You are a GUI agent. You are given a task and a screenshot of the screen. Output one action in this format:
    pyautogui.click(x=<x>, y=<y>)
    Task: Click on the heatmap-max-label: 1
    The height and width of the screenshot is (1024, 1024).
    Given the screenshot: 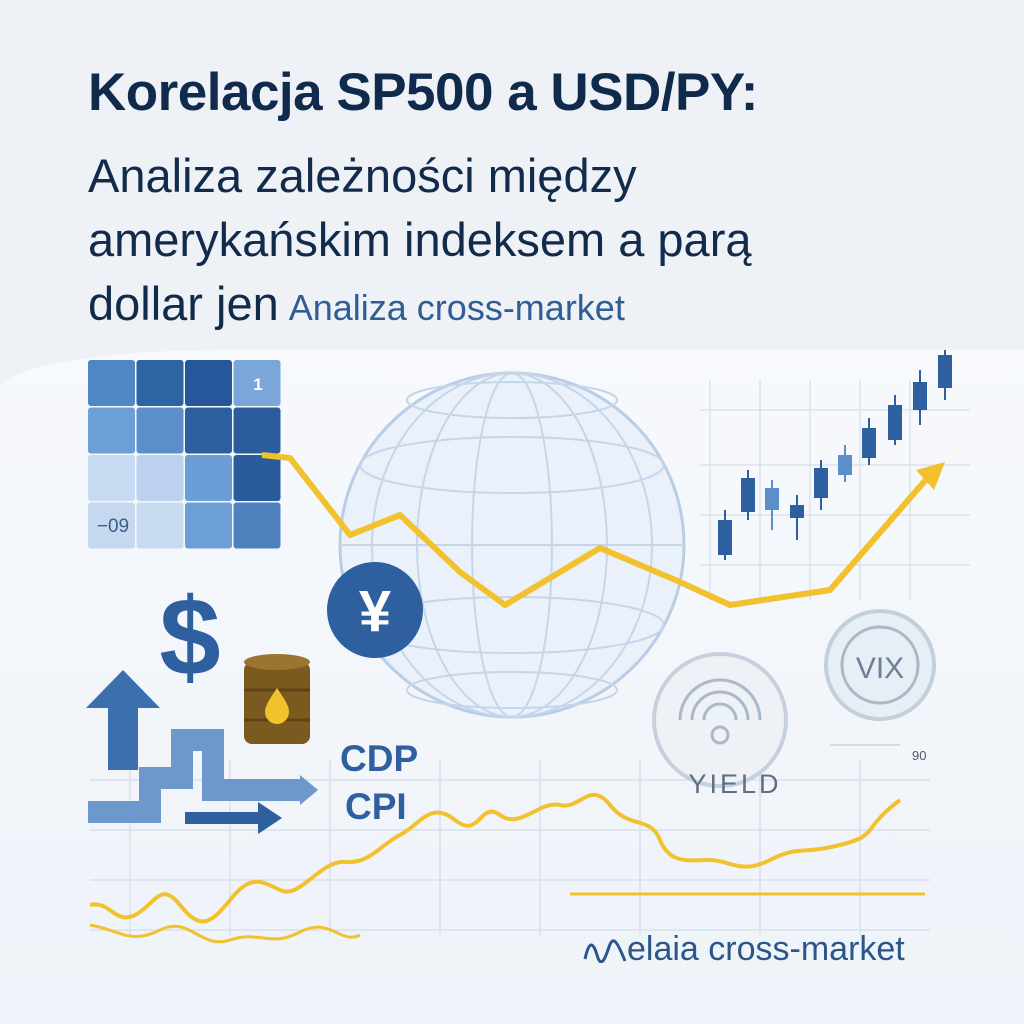 What is the action you would take?
    pyautogui.click(x=257, y=384)
    